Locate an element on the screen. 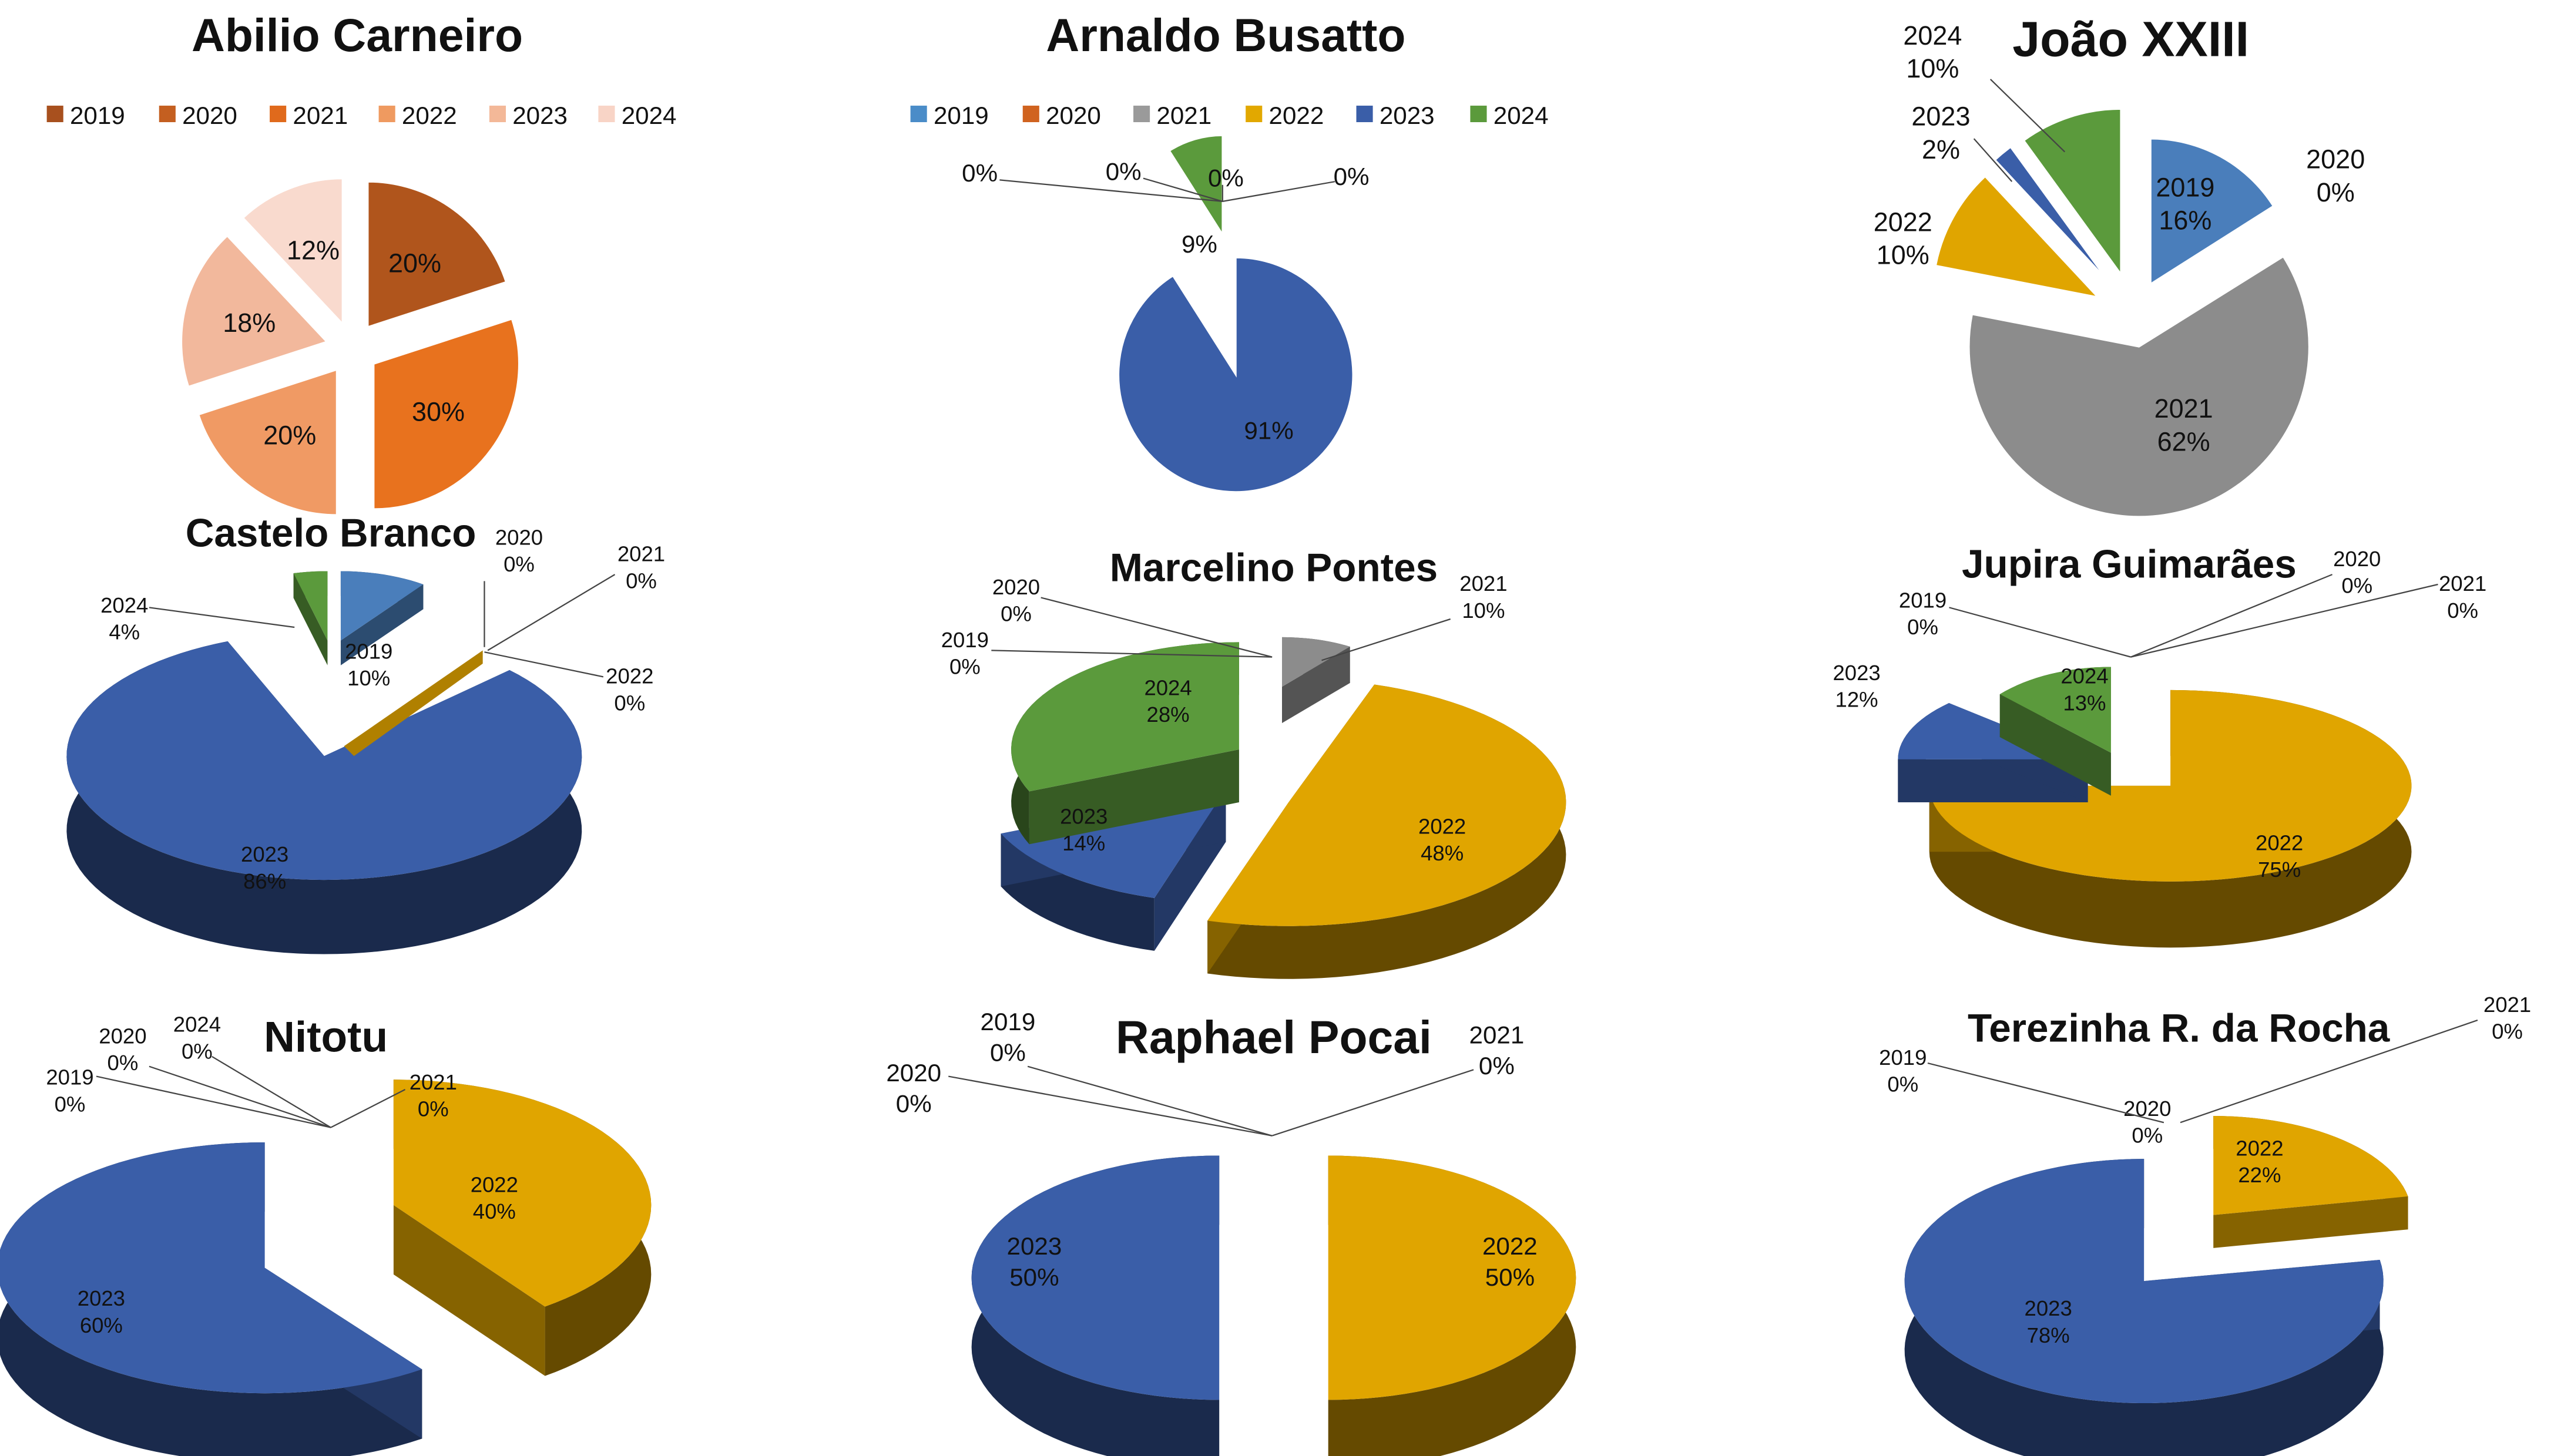  chart-title: Raphael Pocai is located at coordinates (1274, 1037).